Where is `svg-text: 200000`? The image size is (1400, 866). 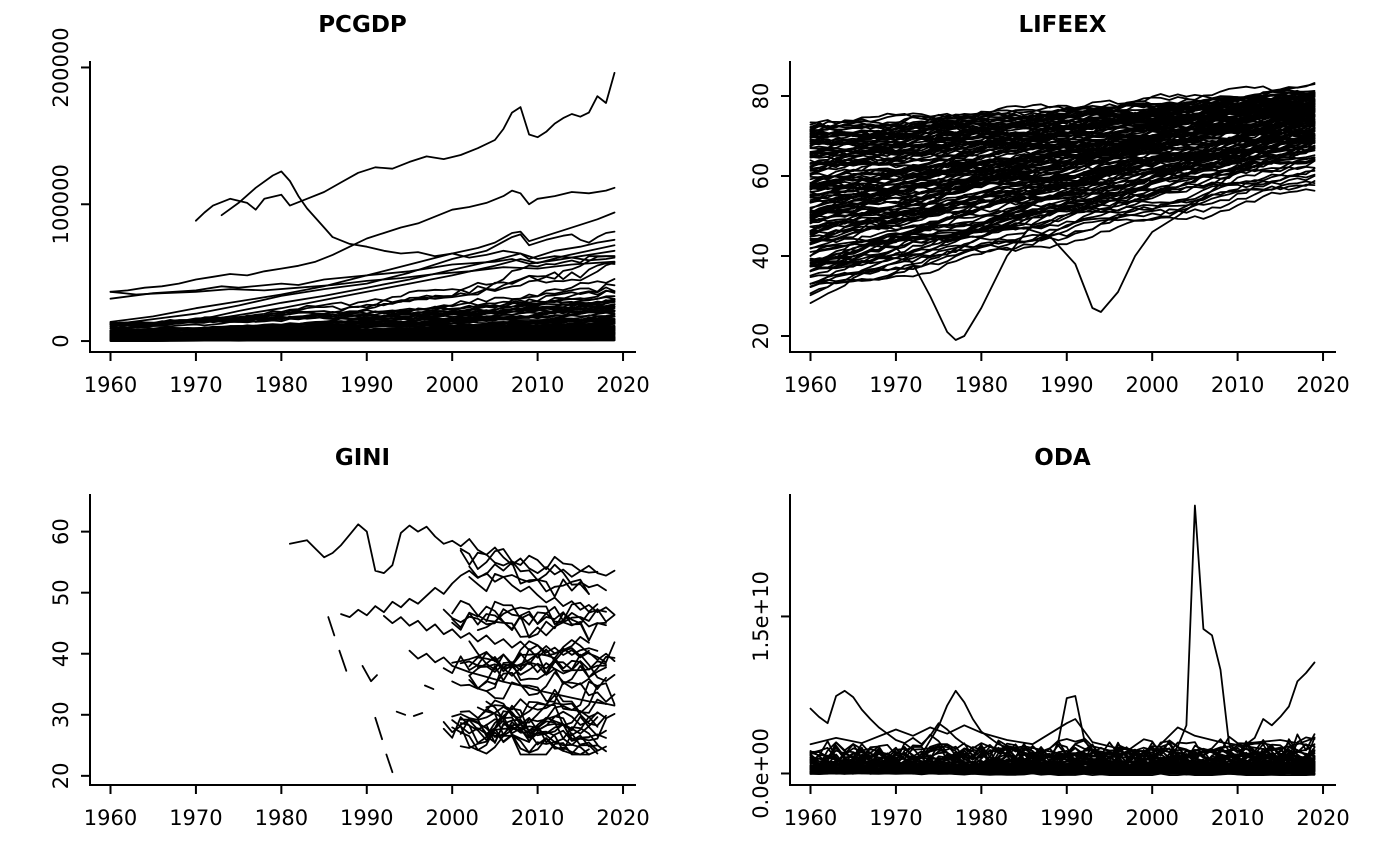
svg-text: 200000 is located at coordinates (61, 67).